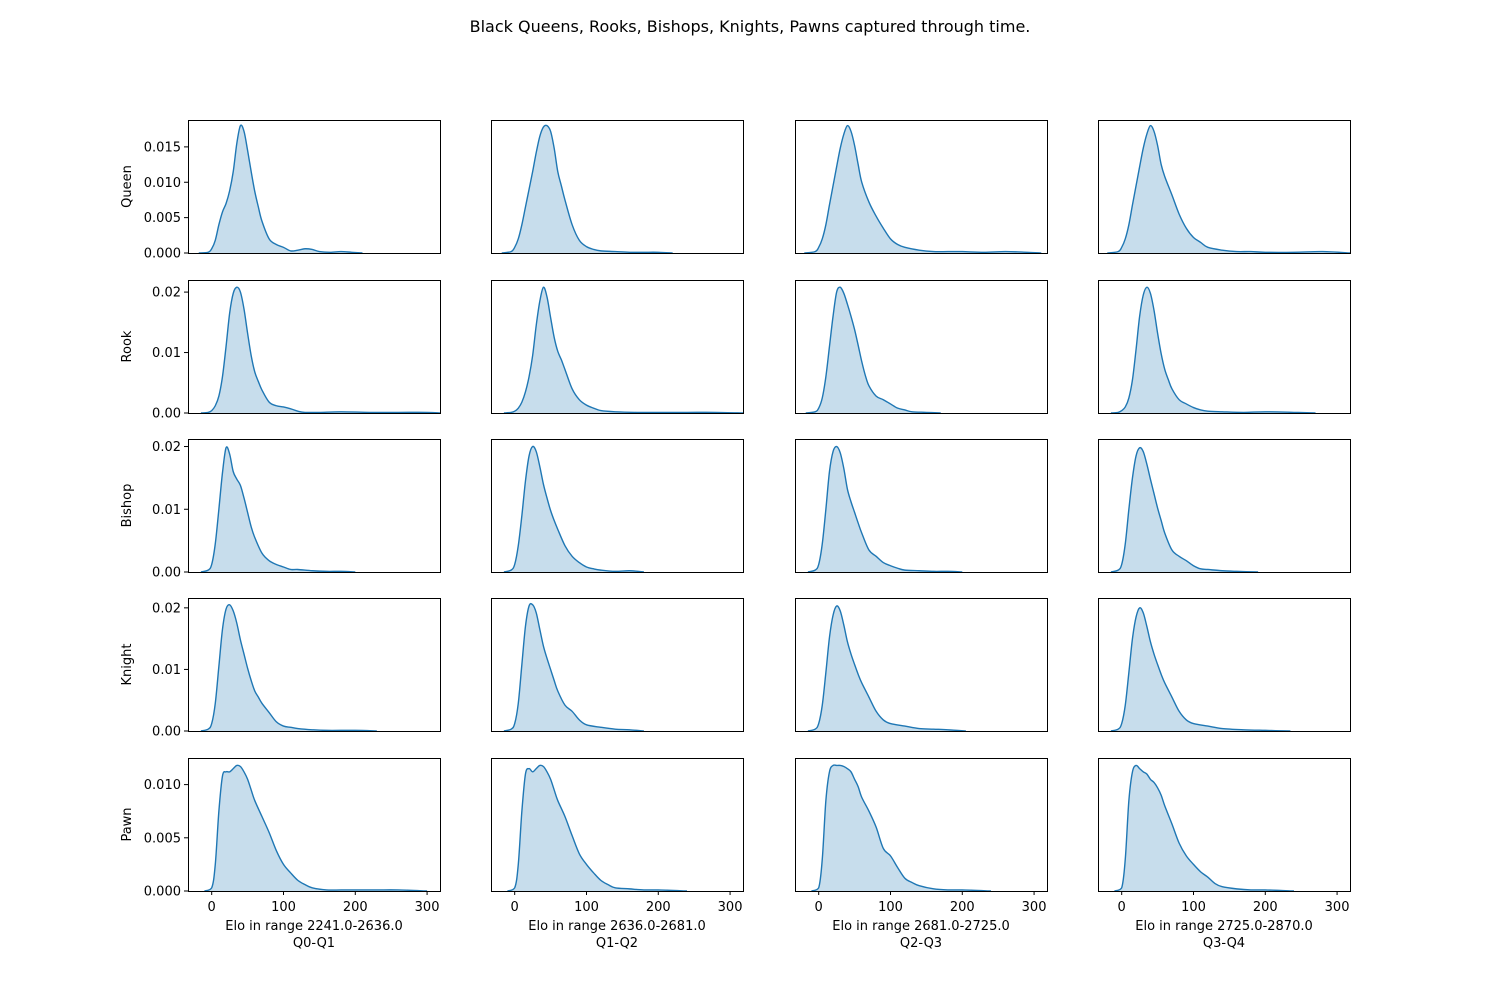 This screenshot has height=1004, width=1500. I want to click on y-tick-label: 0.000, so click(162, 254).